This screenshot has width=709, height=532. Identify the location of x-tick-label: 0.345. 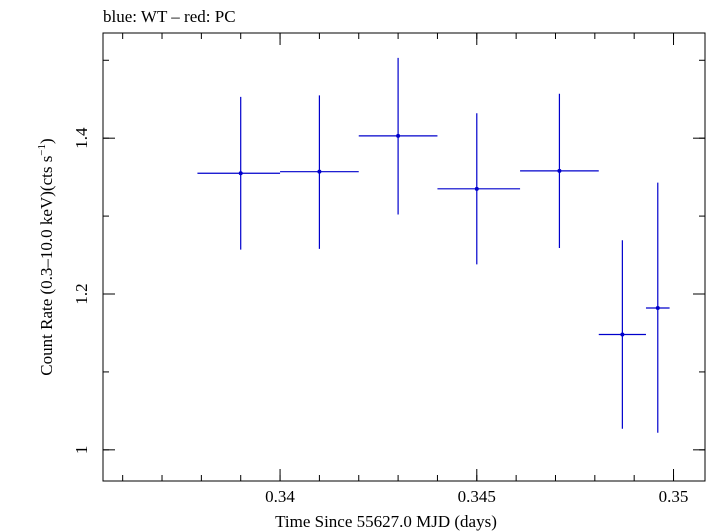
(477, 496).